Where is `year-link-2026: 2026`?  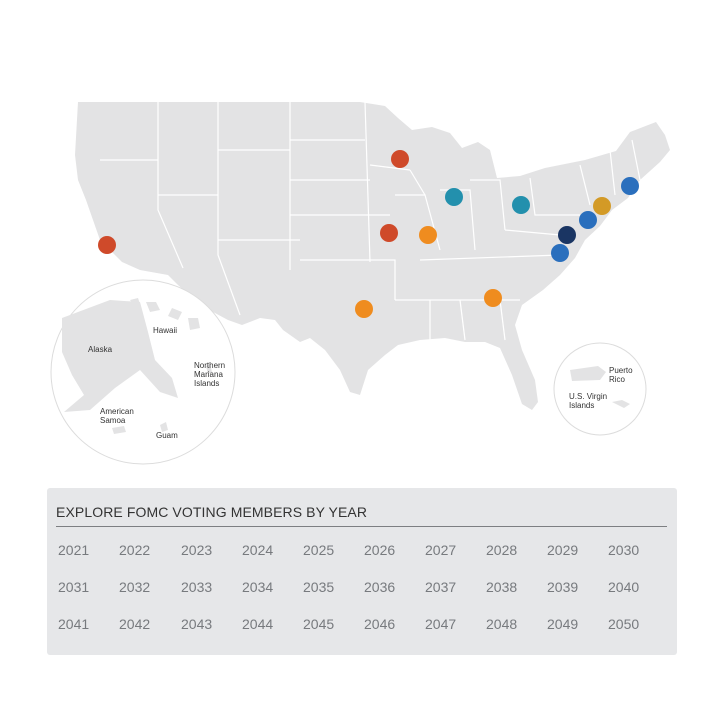 year-link-2026: 2026 is located at coordinates (380, 550).